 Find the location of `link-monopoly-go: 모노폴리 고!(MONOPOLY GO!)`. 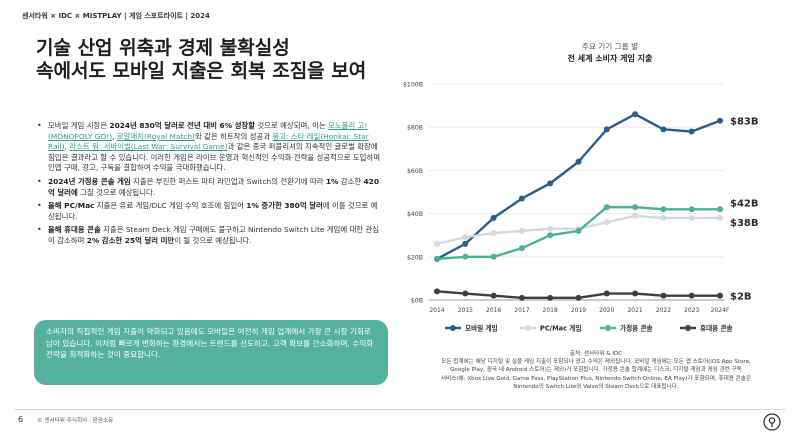

link-monopoly-go: 모노폴리 고!(MONOPOLY GO!) is located at coordinates (208, 131).